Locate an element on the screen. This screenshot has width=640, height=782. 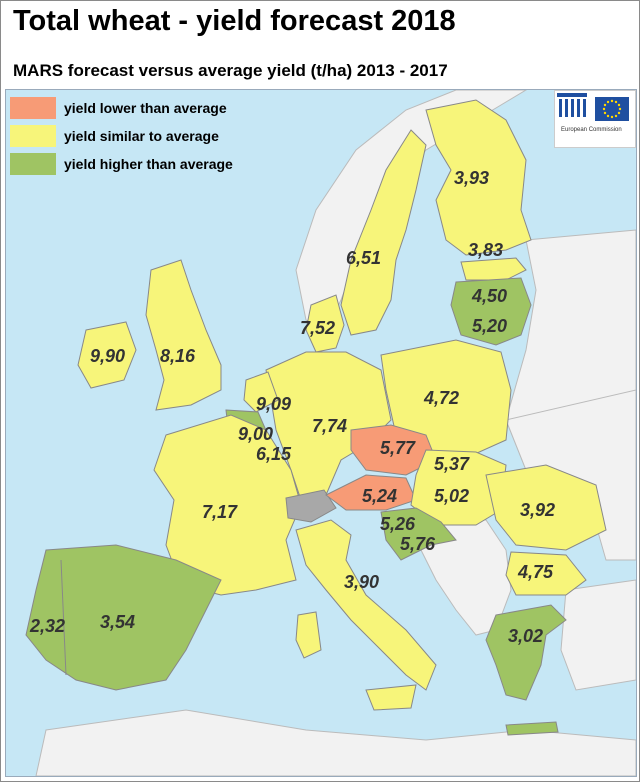
legend-label-lower: yield lower than average is located at coordinates (145, 108).